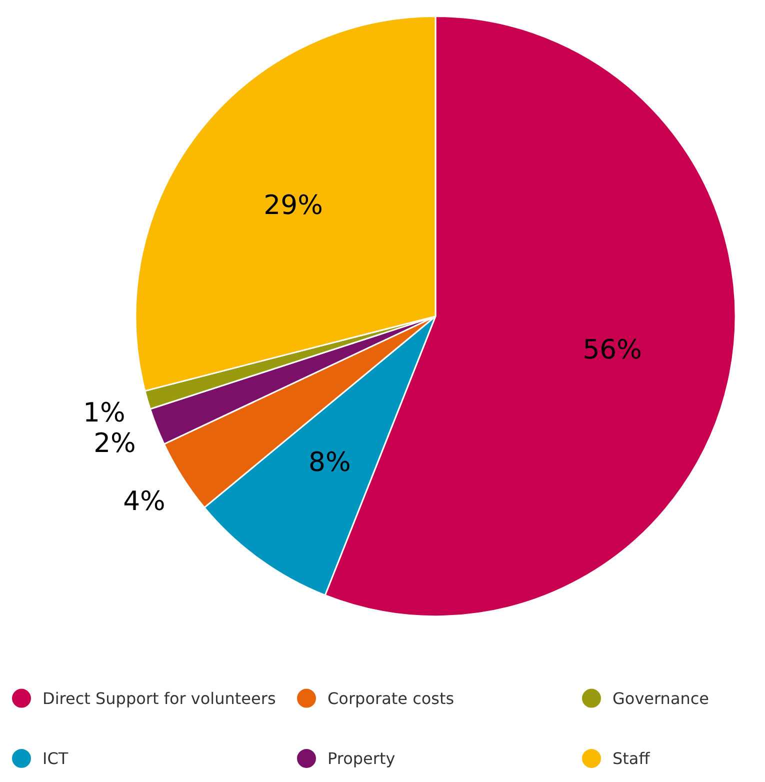 The height and width of the screenshot is (782, 765). What do you see at coordinates (329, 462) in the screenshot?
I see `data-label: 8%` at bounding box center [329, 462].